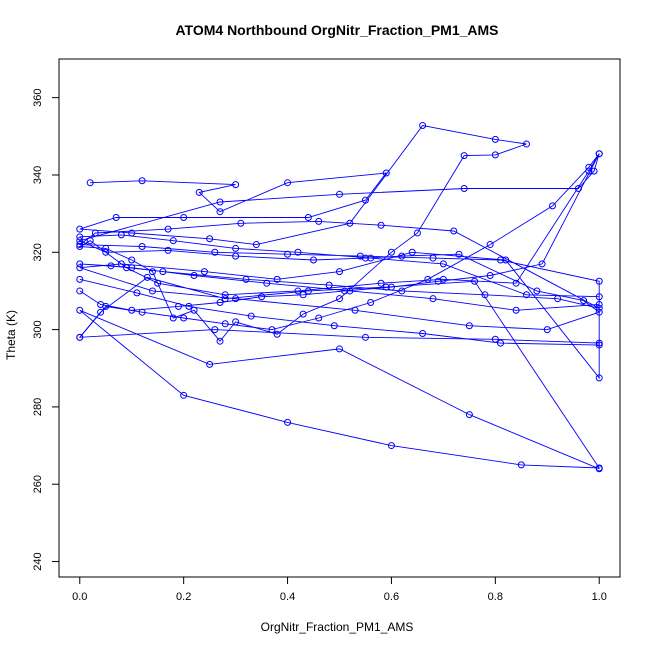  Describe the element at coordinates (287, 597) in the screenshot. I see `x-tick-label: 0.4` at that location.